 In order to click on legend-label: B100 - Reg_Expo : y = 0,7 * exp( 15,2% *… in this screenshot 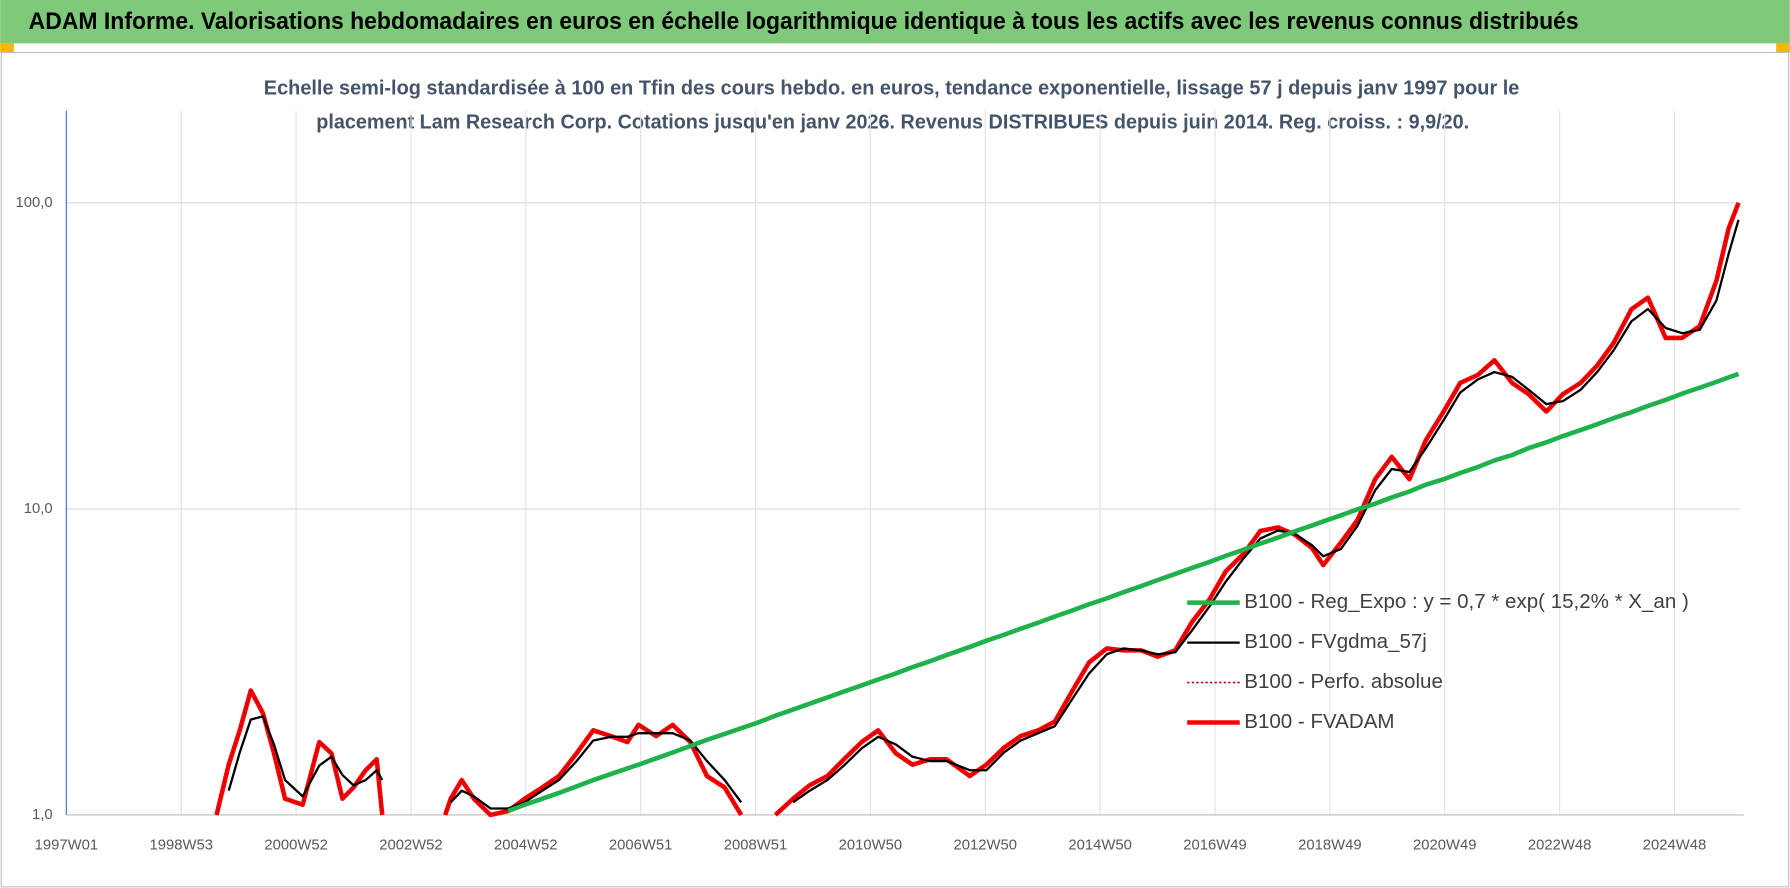, I will do `click(1466, 601)`.